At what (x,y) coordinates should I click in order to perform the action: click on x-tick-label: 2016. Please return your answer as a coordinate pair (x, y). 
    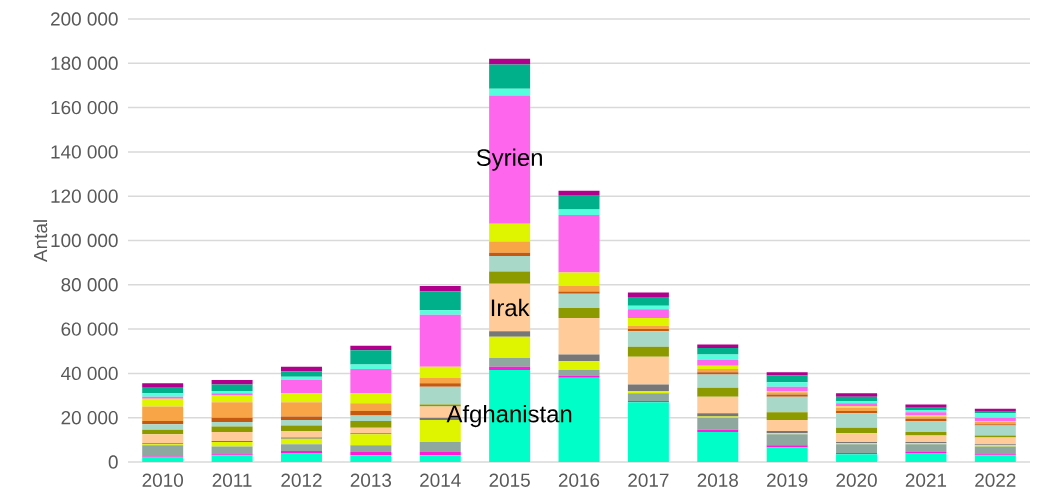
    Looking at the image, I should click on (579, 480).